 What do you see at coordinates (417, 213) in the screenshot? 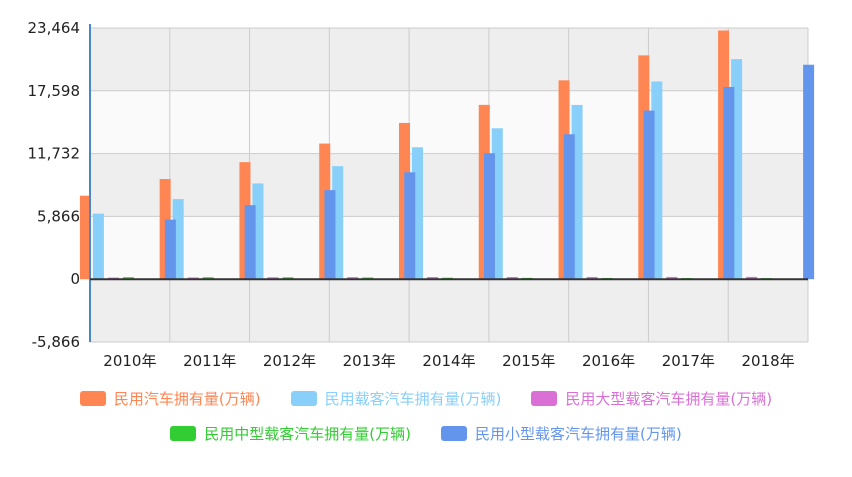
I see `bar-s1-c4` at bounding box center [417, 213].